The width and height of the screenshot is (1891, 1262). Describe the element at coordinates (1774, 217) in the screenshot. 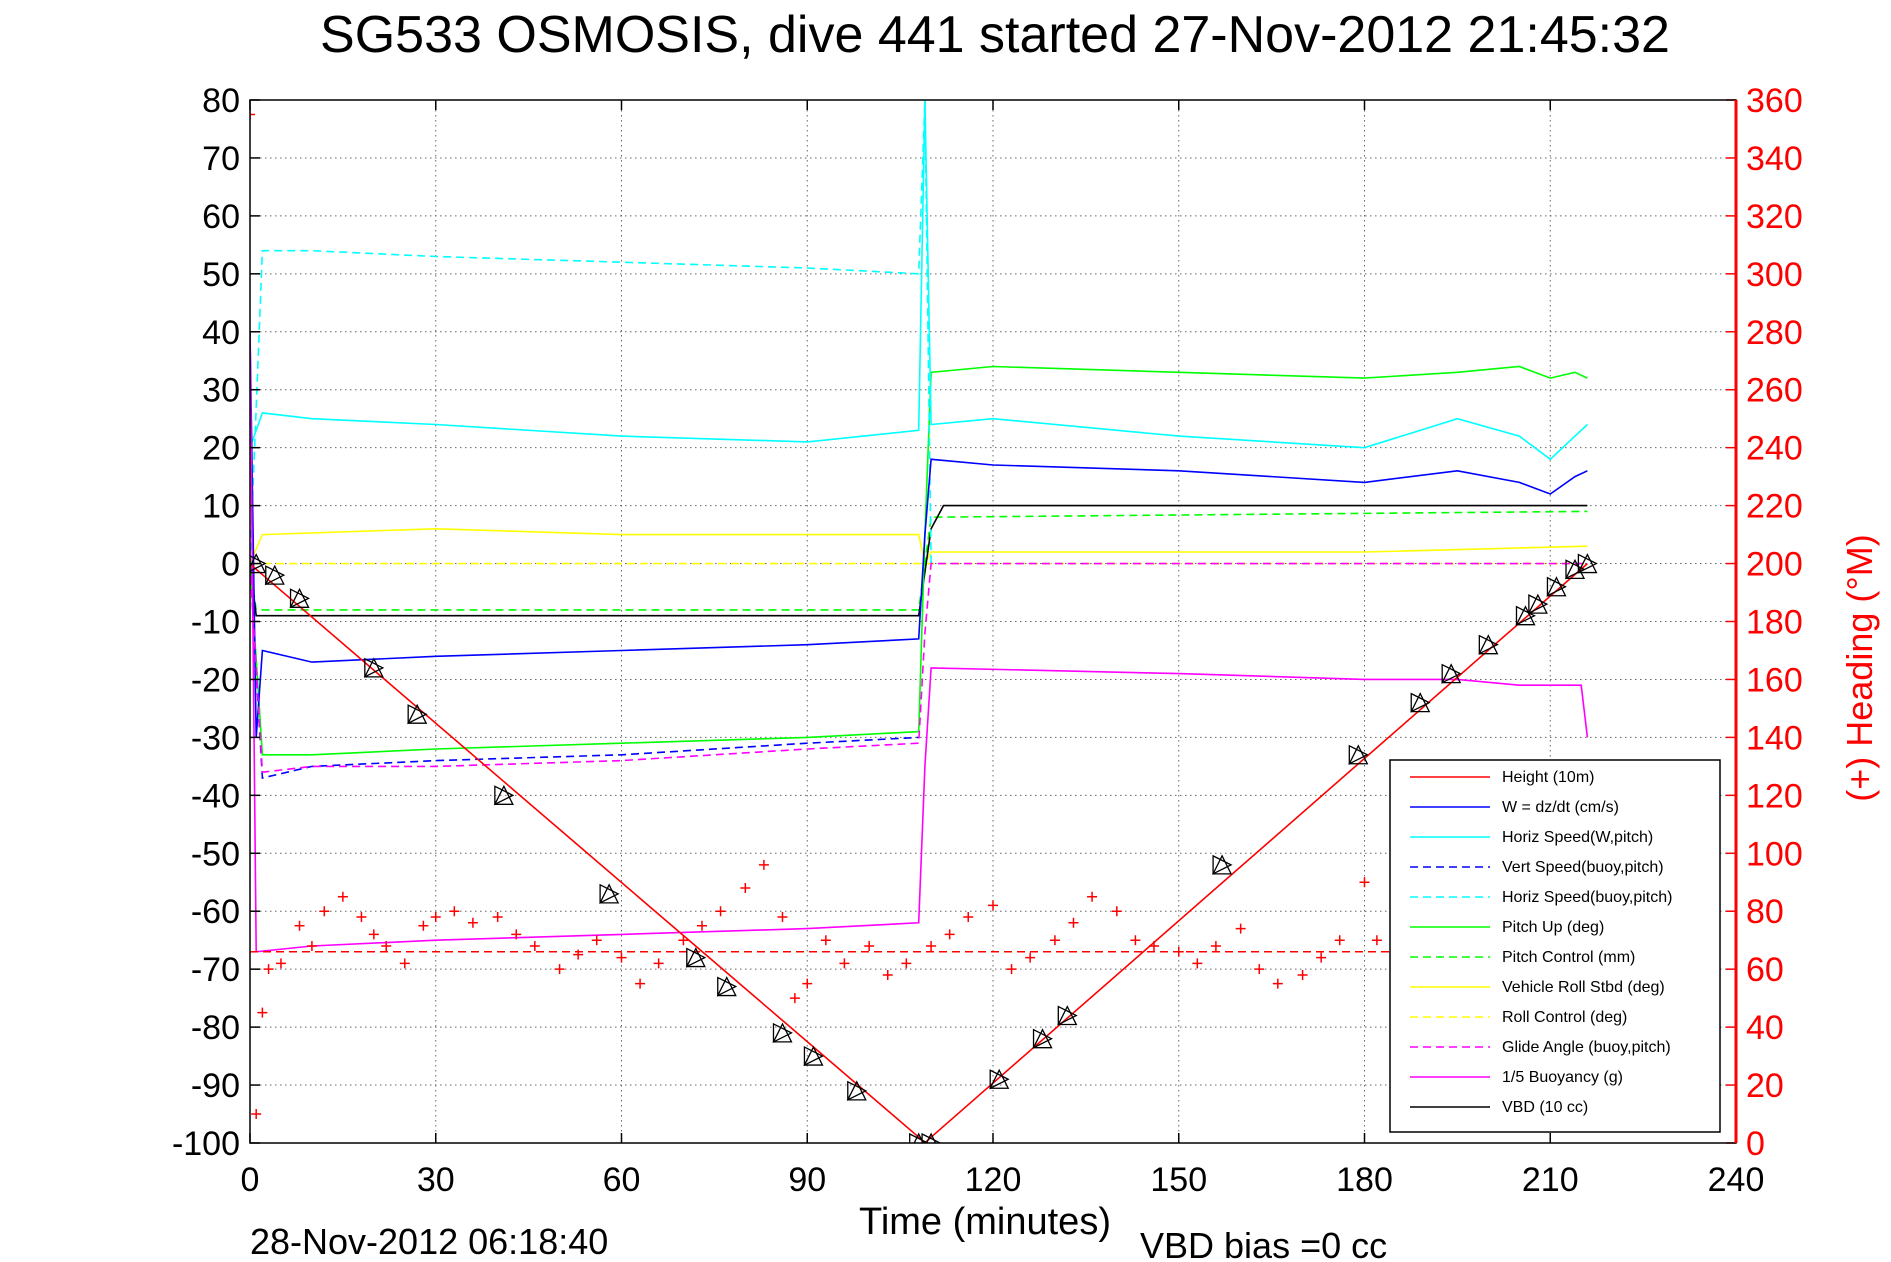

I see `right-tick-label: 320` at that location.